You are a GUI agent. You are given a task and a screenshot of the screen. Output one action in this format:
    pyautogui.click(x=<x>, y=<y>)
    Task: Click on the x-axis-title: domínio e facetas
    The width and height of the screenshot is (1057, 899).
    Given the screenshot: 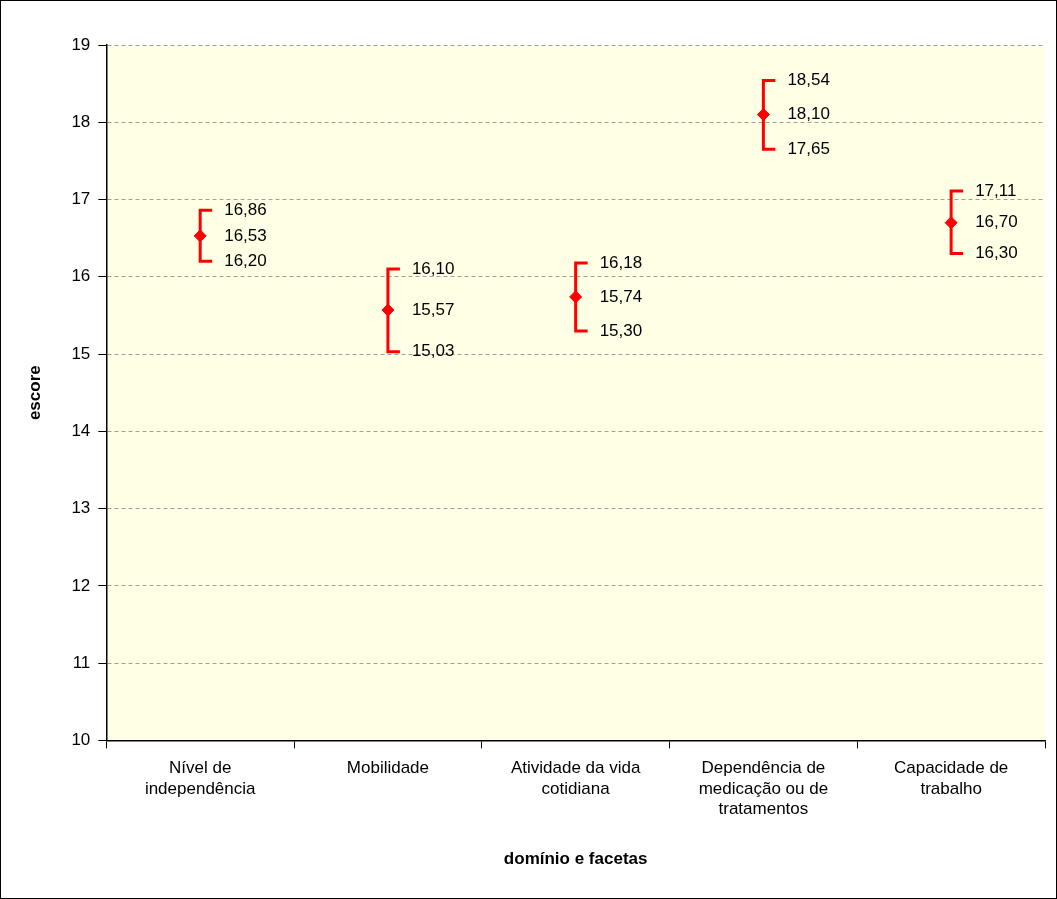 What is the action you would take?
    pyautogui.click(x=575, y=859)
    